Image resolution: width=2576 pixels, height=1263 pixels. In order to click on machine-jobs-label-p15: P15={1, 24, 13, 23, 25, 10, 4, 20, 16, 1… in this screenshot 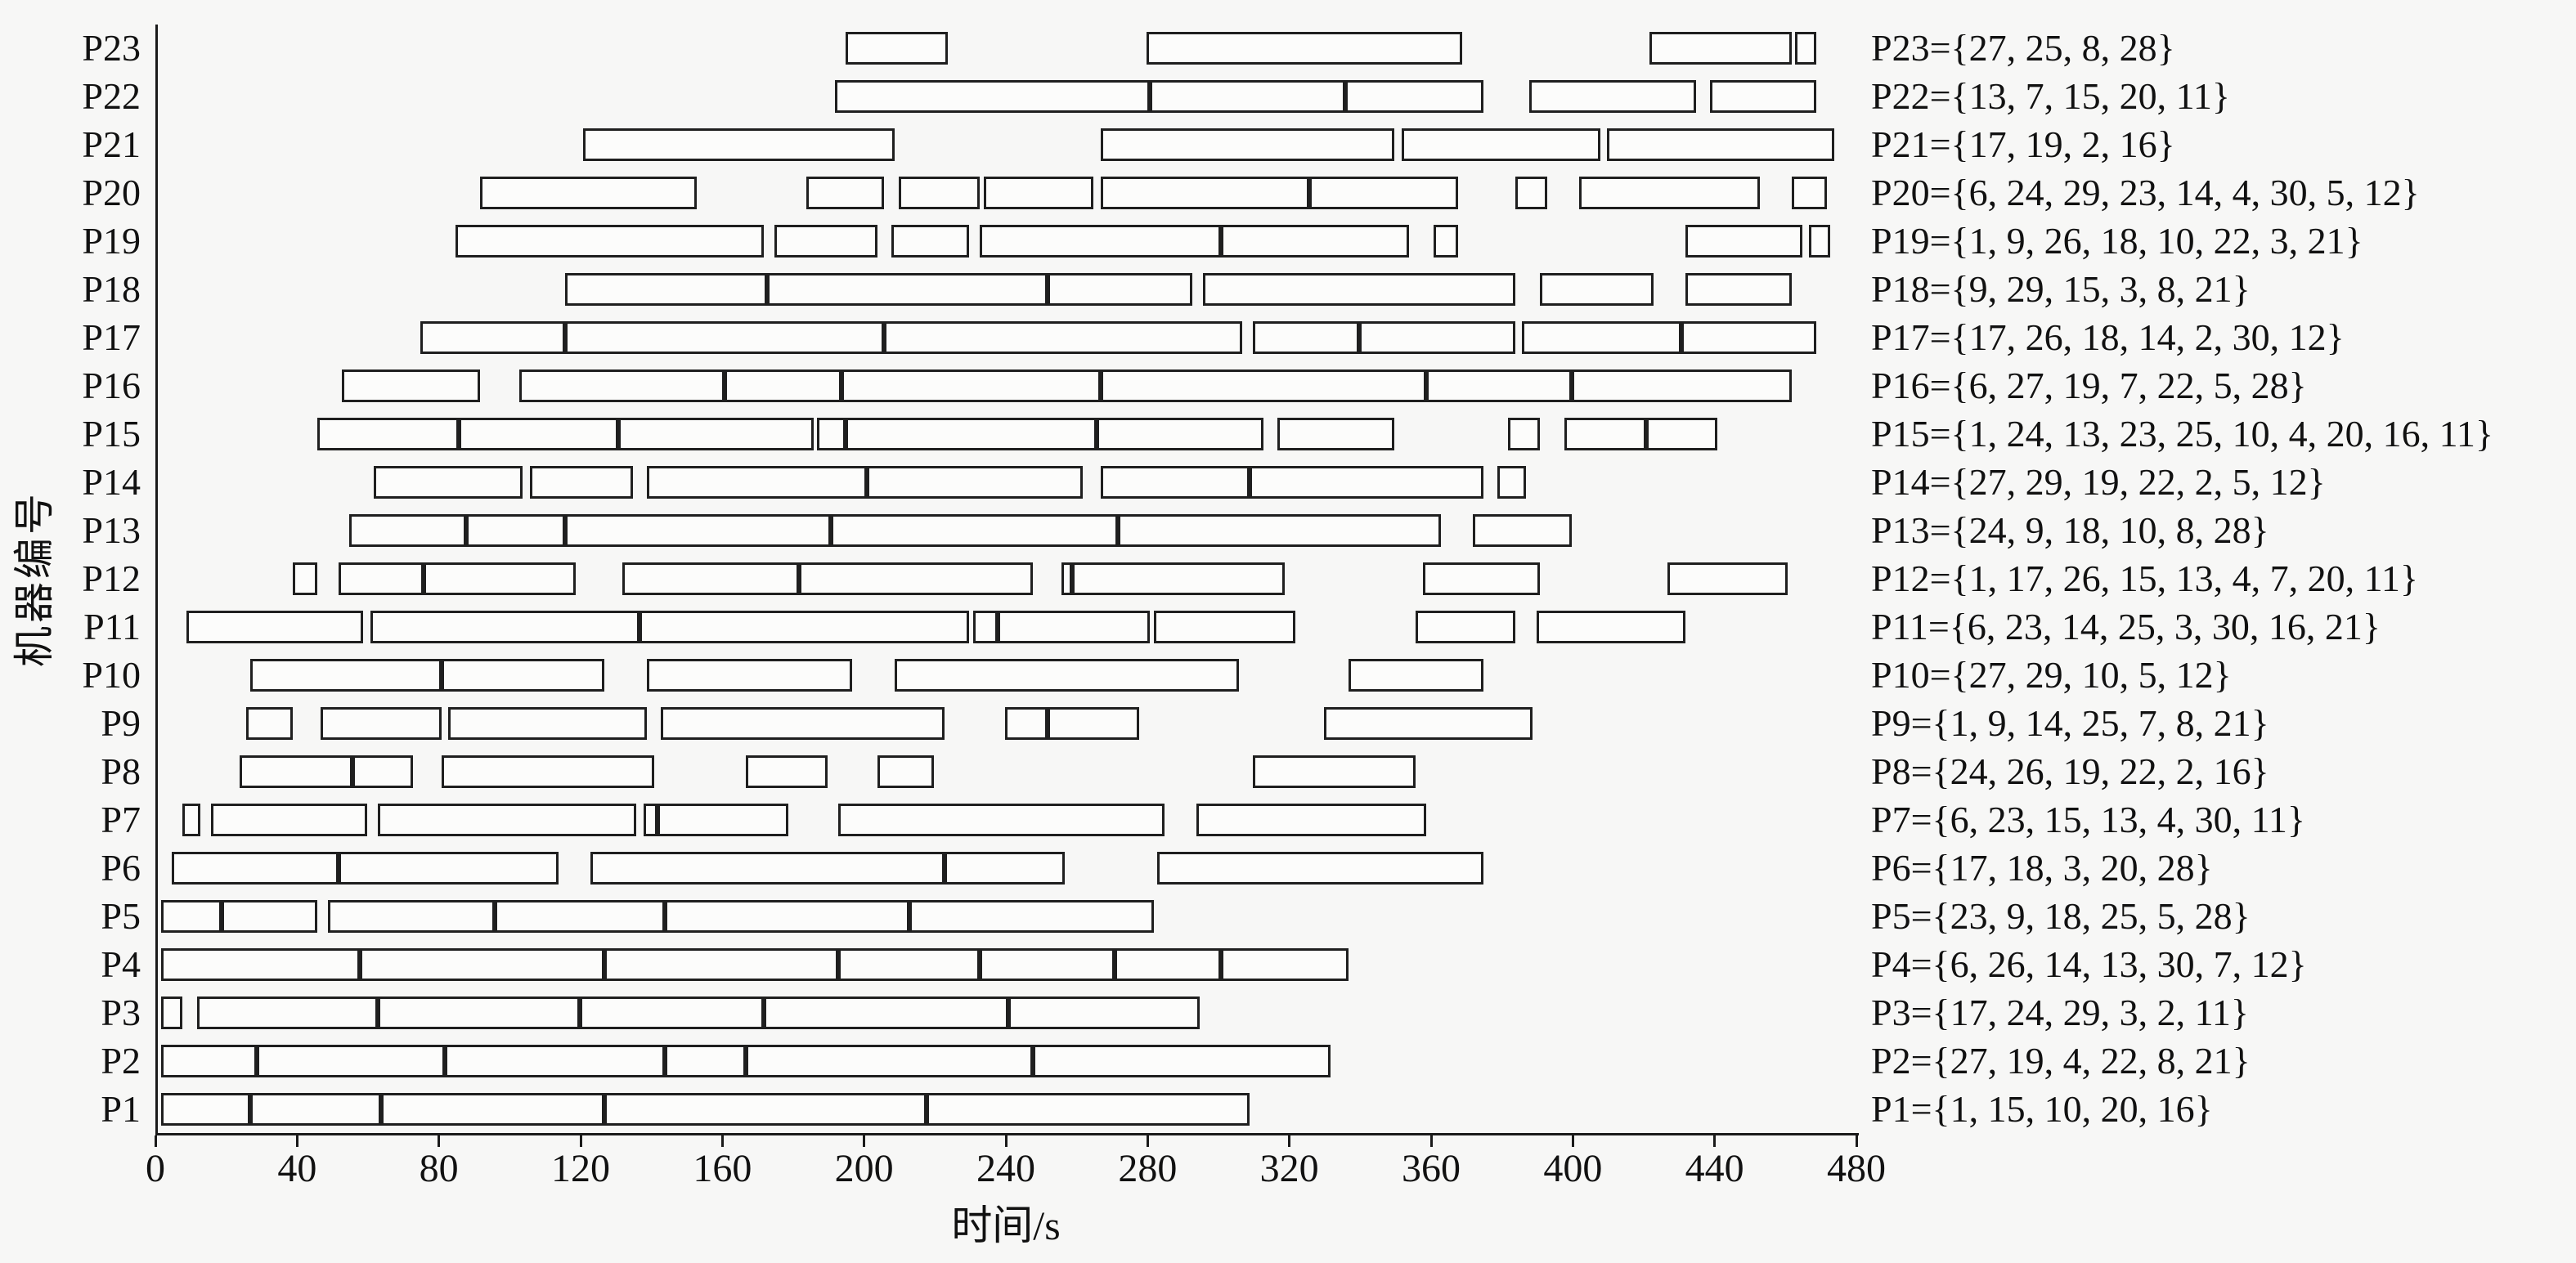, I will do `click(2182, 434)`.